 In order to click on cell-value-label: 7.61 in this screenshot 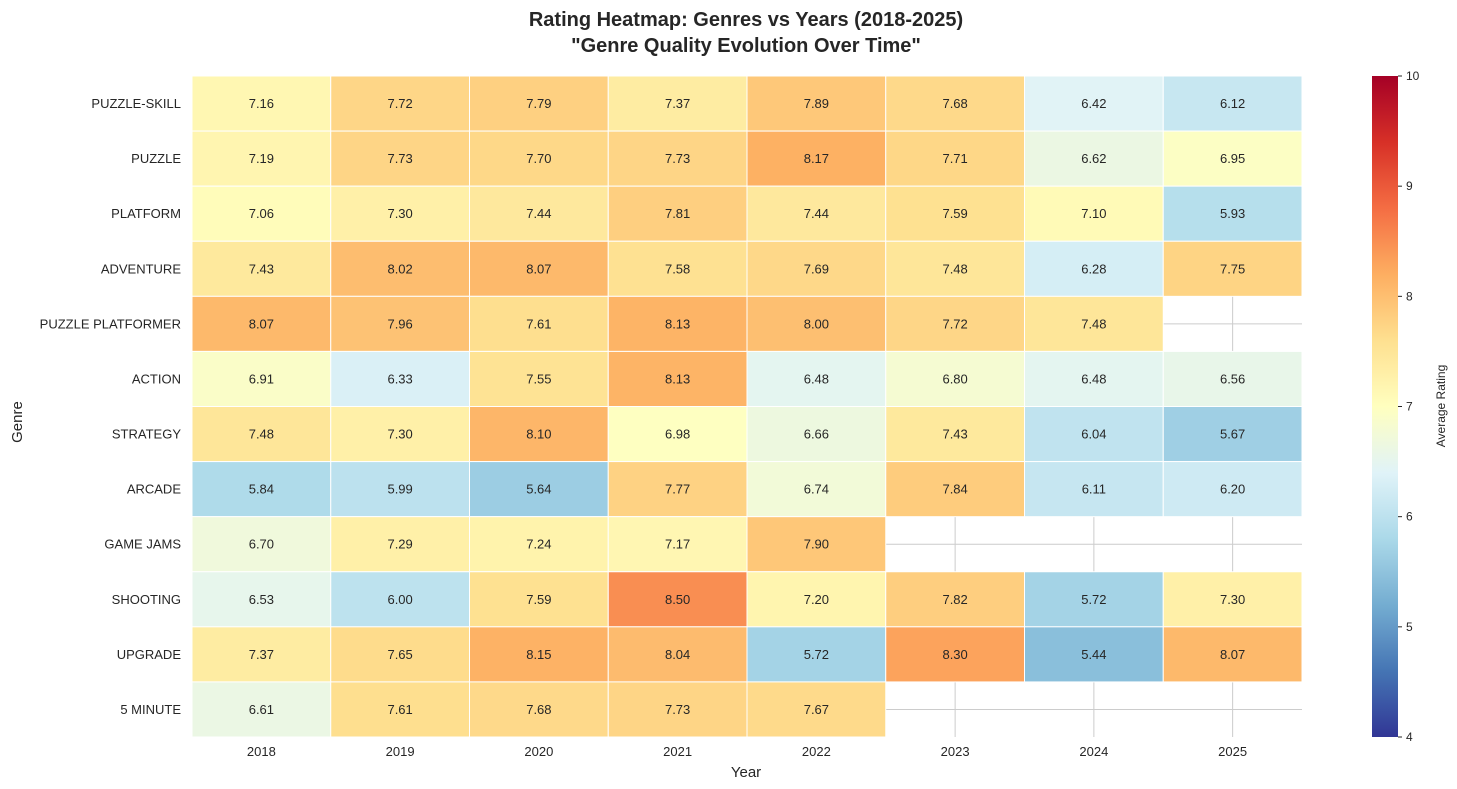, I will do `click(538, 323)`.